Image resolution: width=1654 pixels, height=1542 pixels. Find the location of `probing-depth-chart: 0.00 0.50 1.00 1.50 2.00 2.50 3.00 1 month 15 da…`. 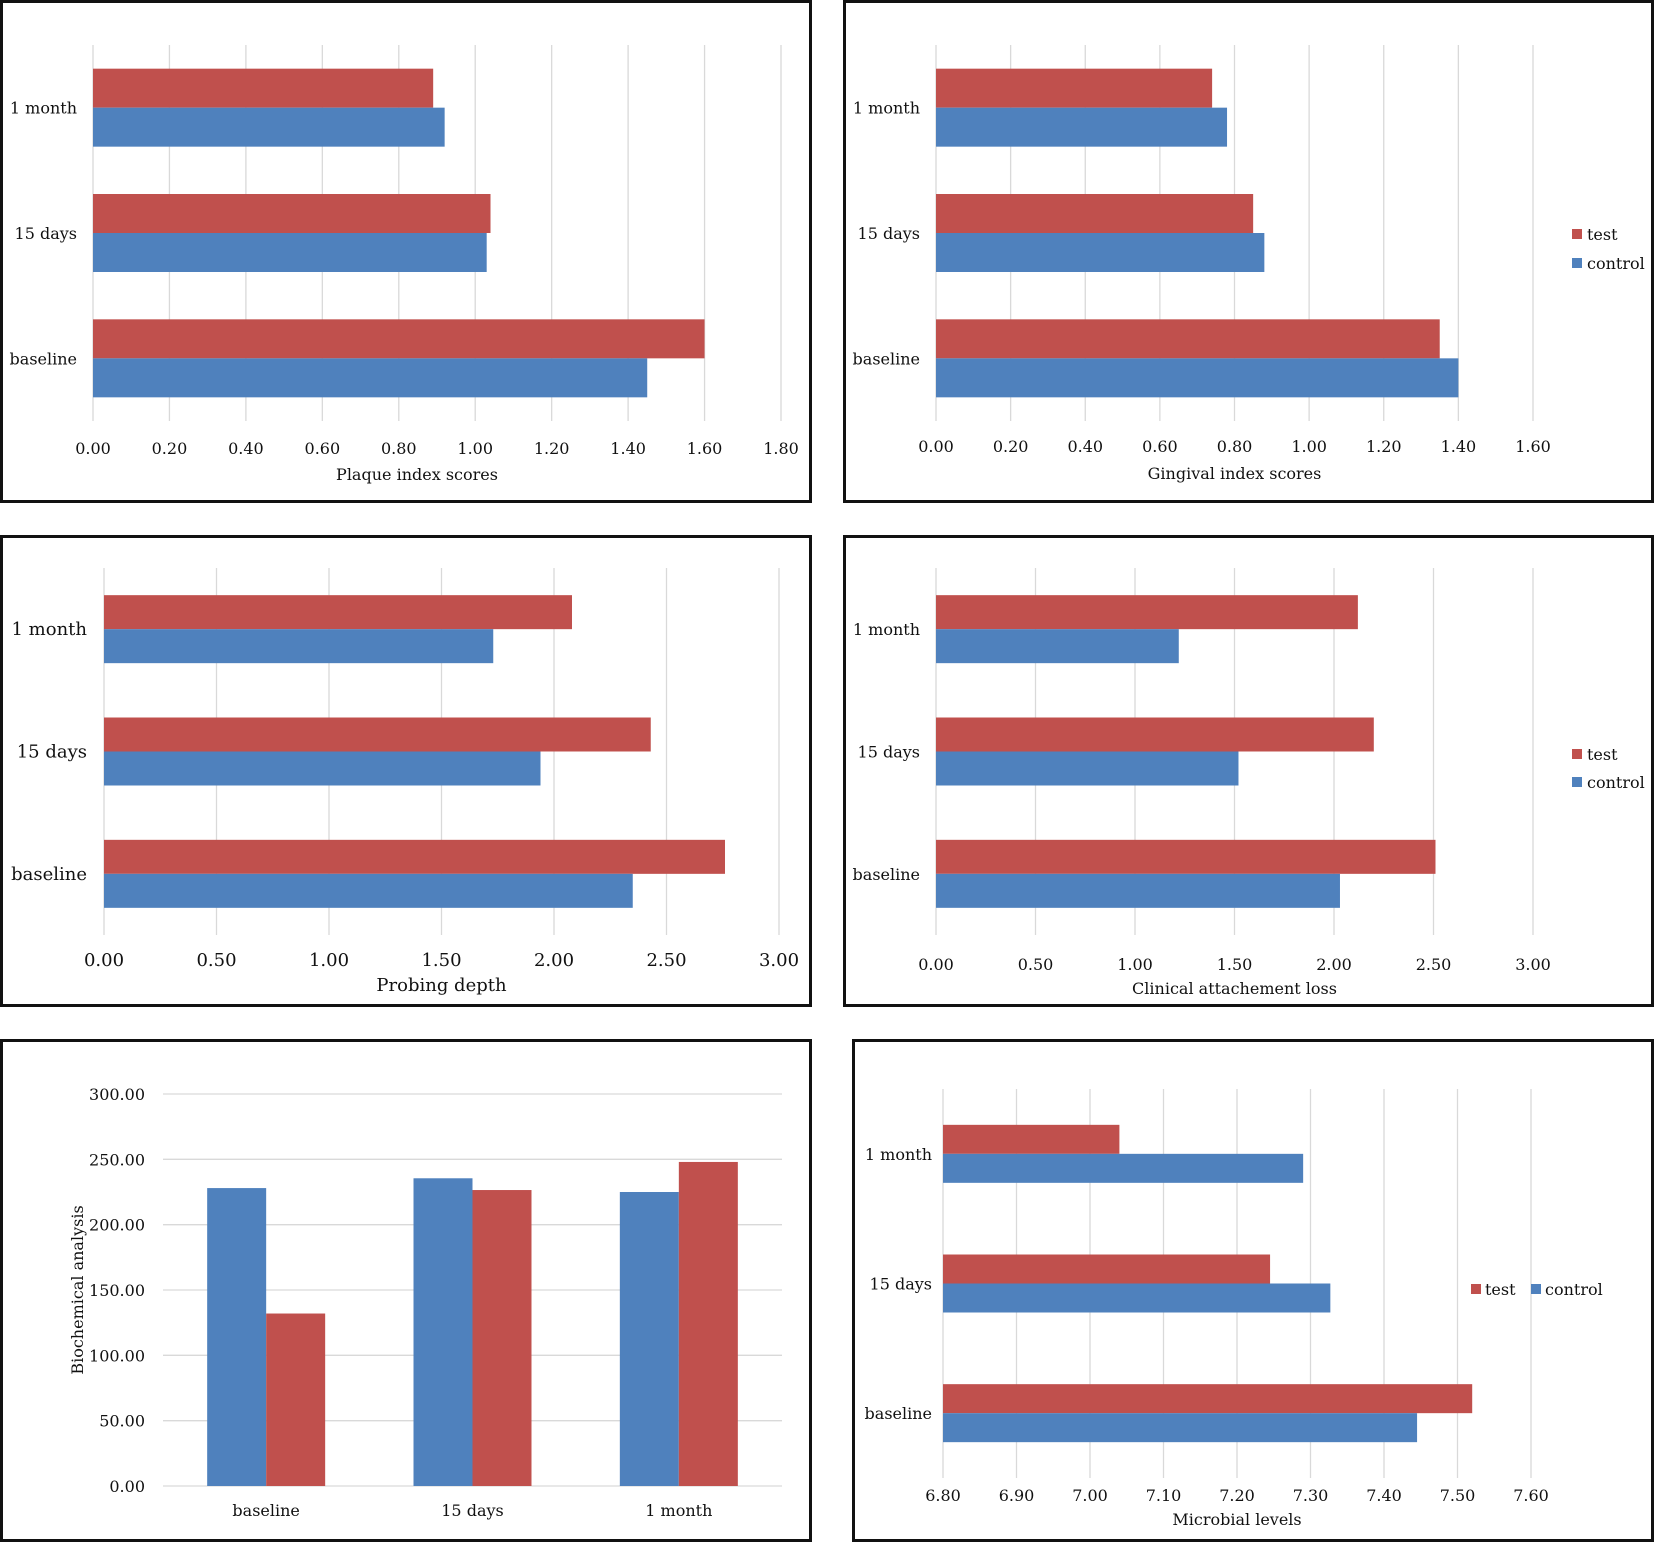

probing-depth-chart: 0.00 0.50 1.00 1.50 2.00 2.50 3.00 1 month 15 da… is located at coordinates (405, 782).